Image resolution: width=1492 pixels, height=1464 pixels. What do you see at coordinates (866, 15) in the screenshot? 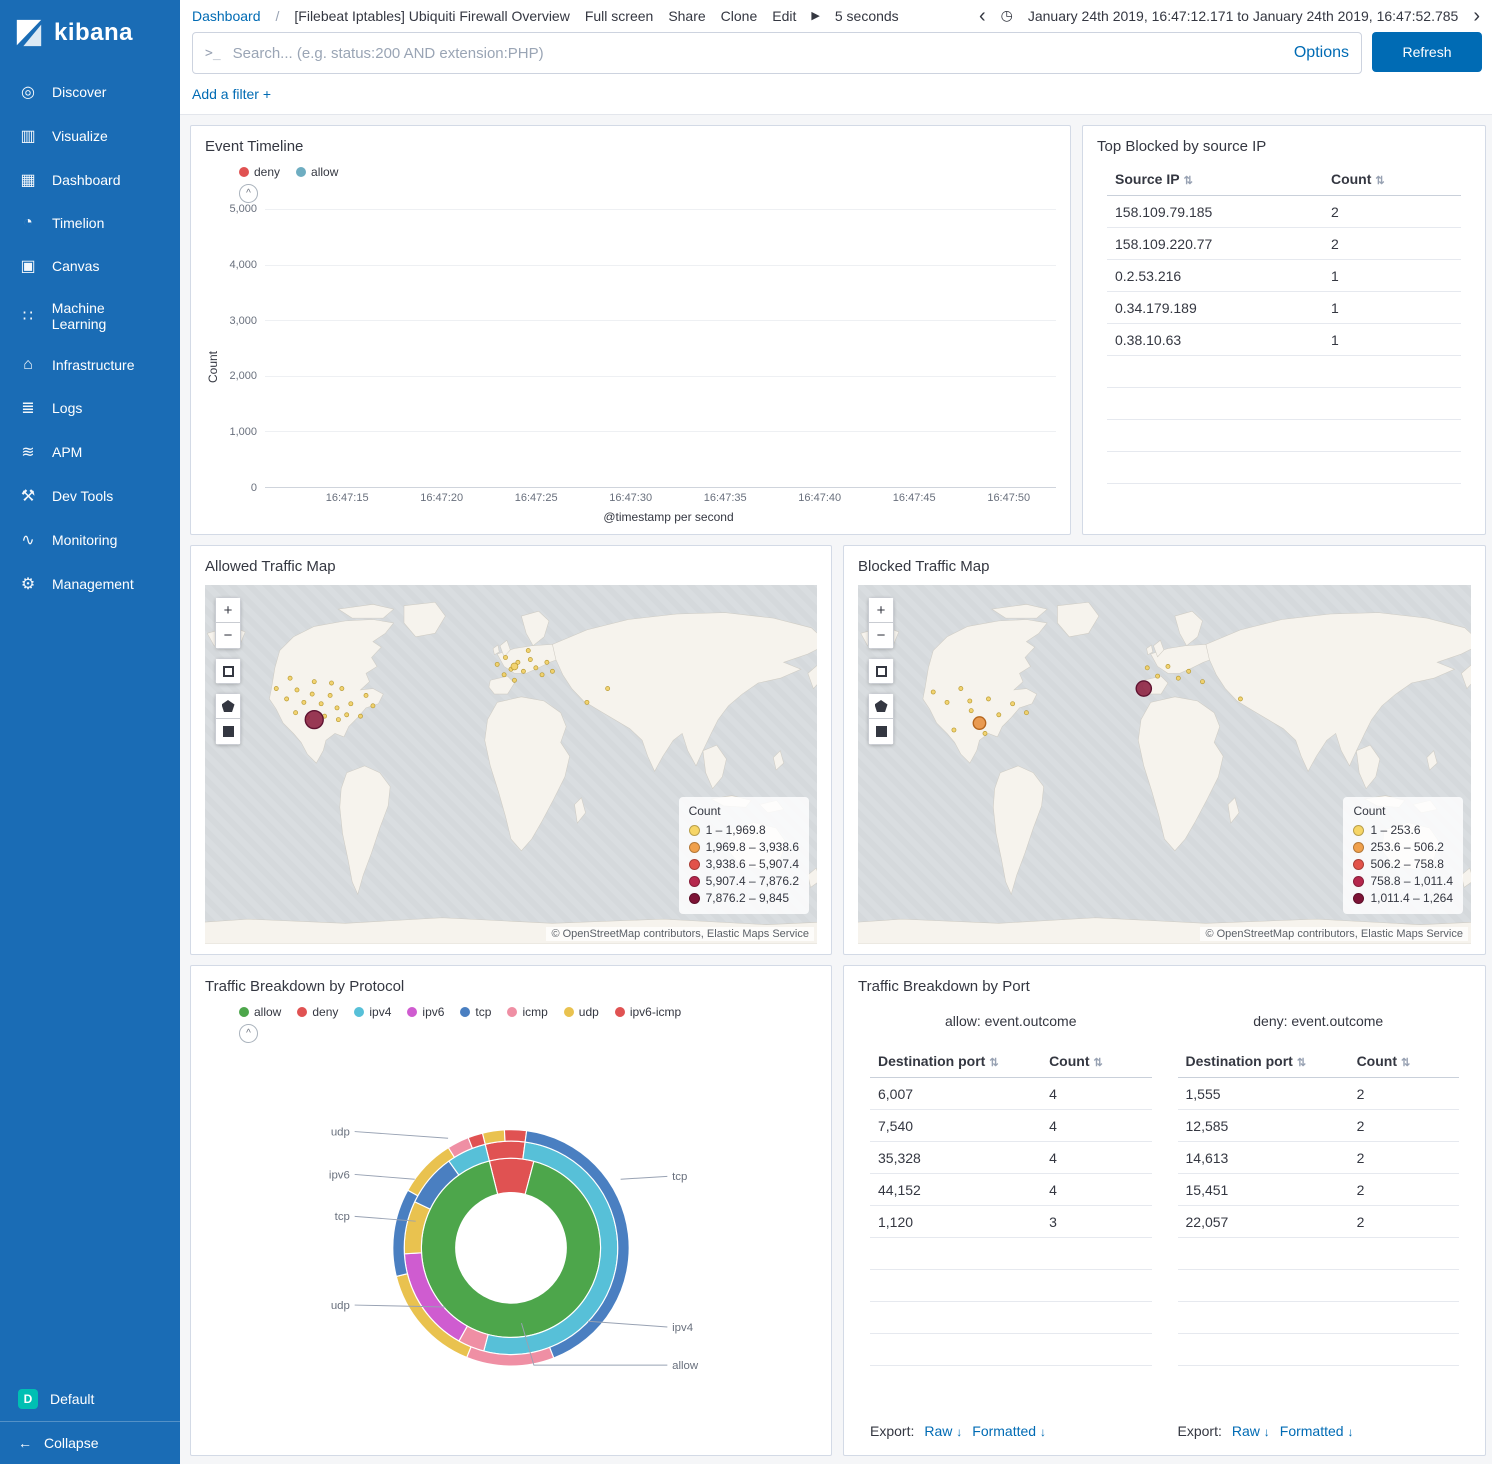
I see `refresh-interval: 5 seconds` at bounding box center [866, 15].